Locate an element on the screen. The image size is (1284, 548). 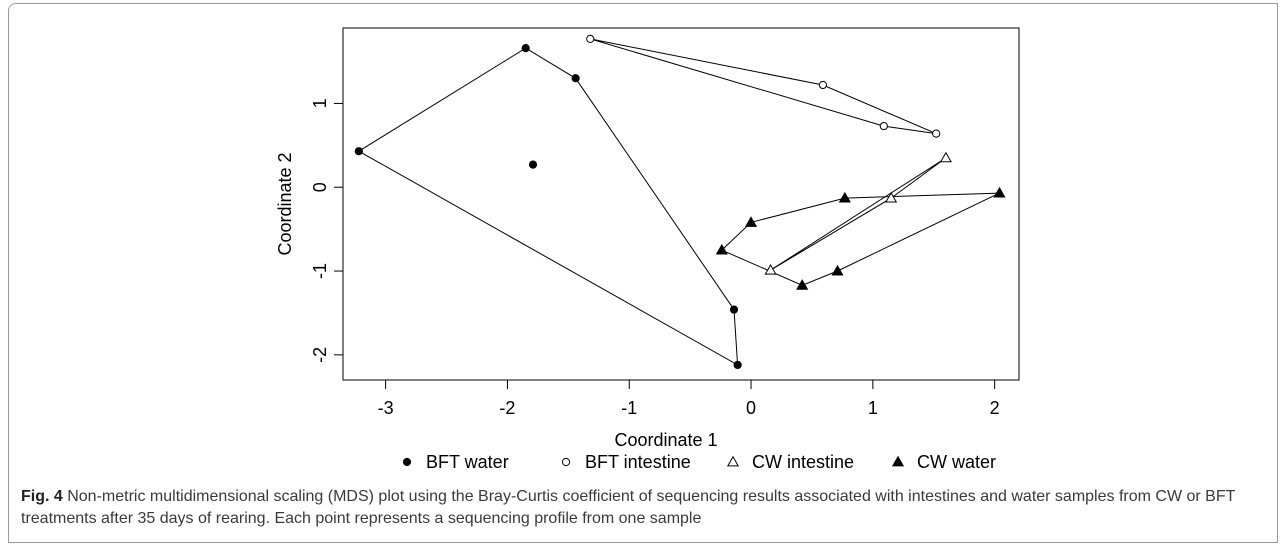
legend-label-bft-intestine: BFT intestine is located at coordinates (638, 462).